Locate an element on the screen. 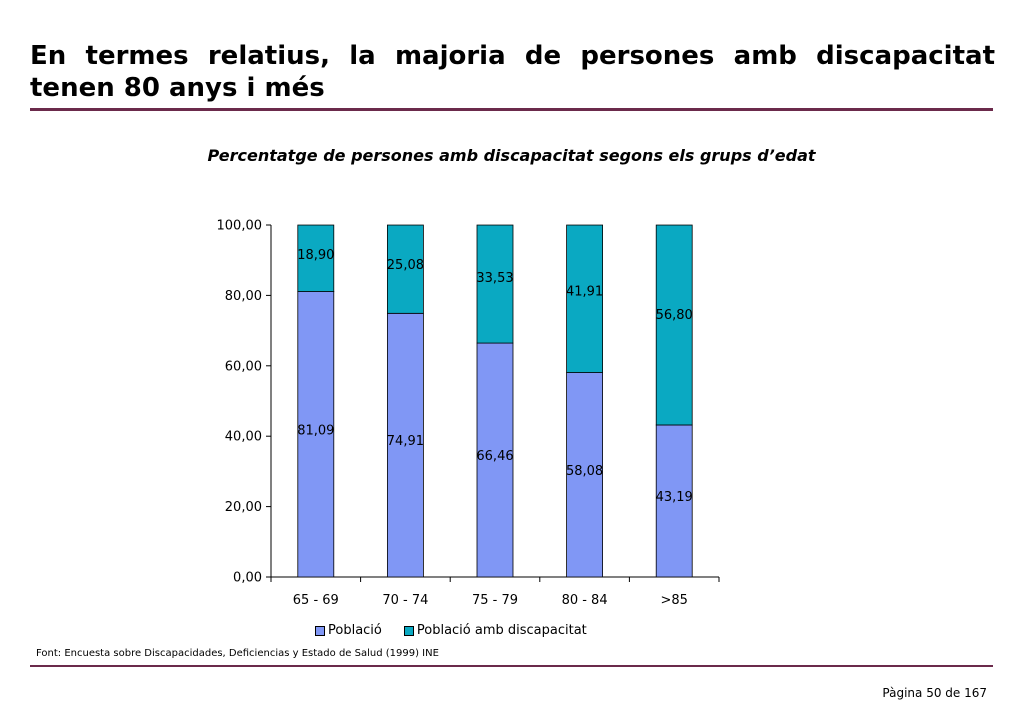 This screenshot has width=1023, height=708. footer-divider is located at coordinates (511, 666).